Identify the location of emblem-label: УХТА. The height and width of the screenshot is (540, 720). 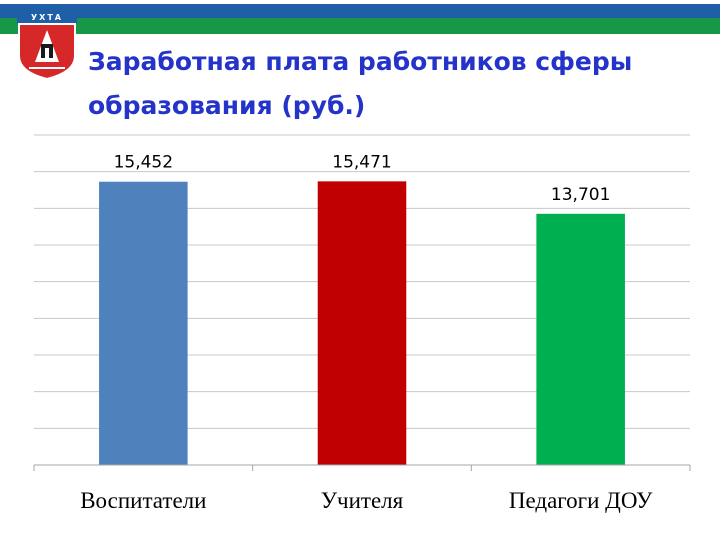
(47, 17).